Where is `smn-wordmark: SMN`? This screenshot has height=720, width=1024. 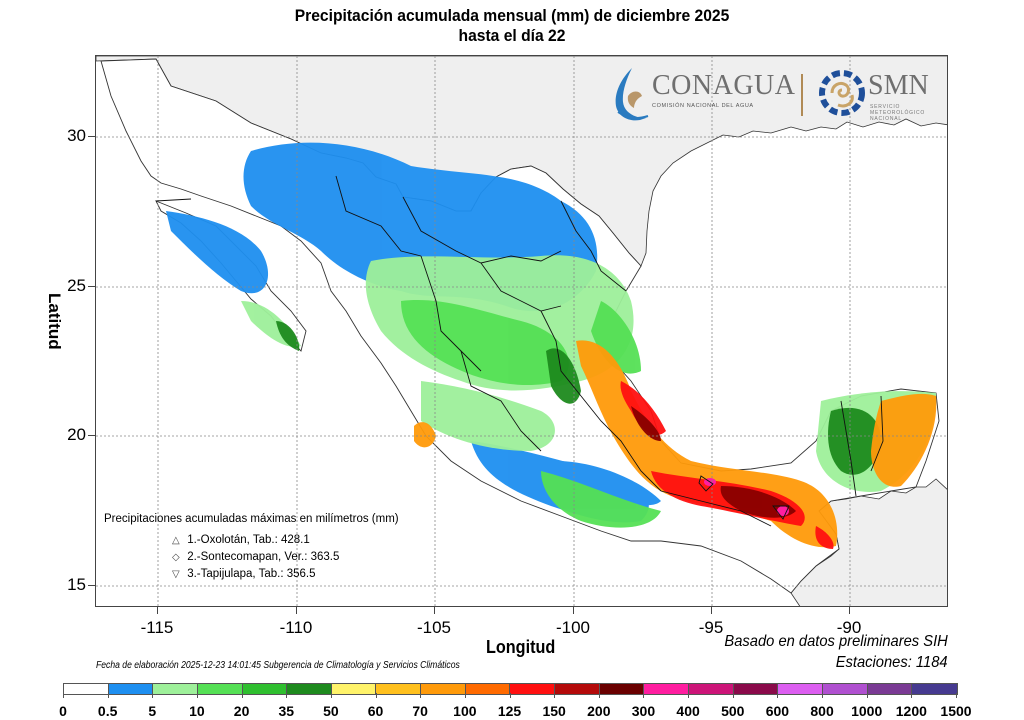 smn-wordmark: SMN is located at coordinates (898, 85).